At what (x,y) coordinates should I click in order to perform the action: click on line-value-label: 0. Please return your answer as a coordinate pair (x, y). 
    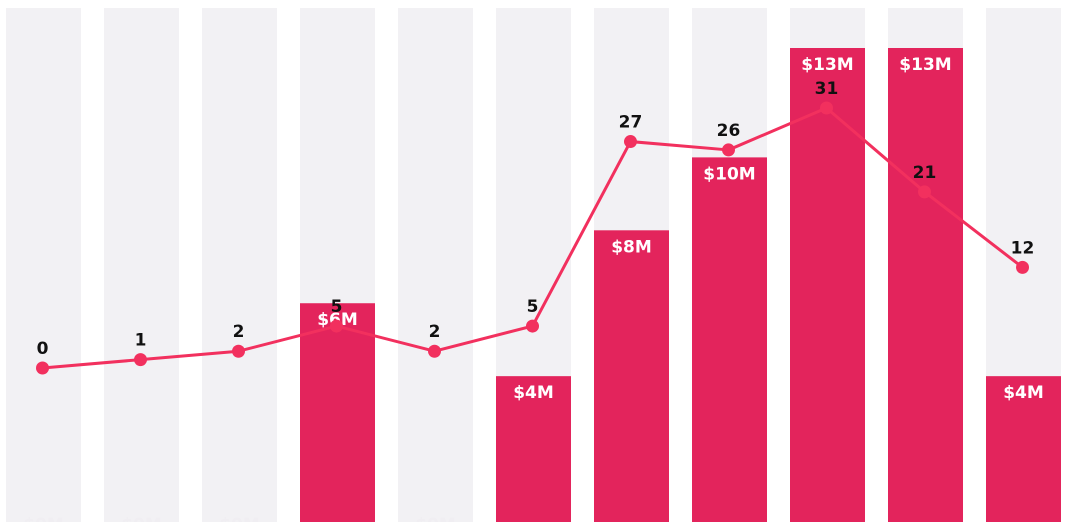
    Looking at the image, I should click on (43, 349).